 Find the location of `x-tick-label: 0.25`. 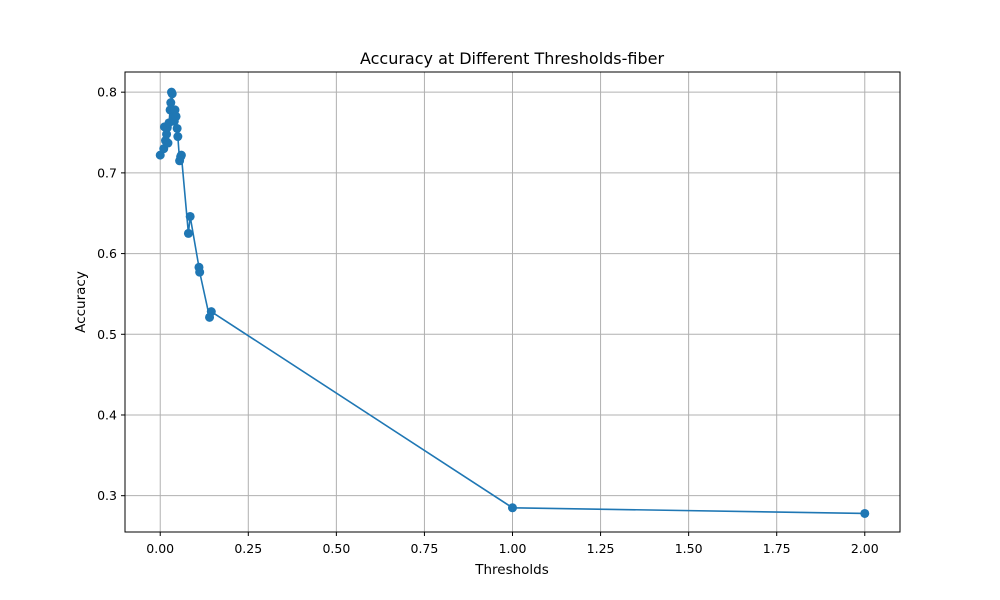

x-tick-label: 0.25 is located at coordinates (248, 548).